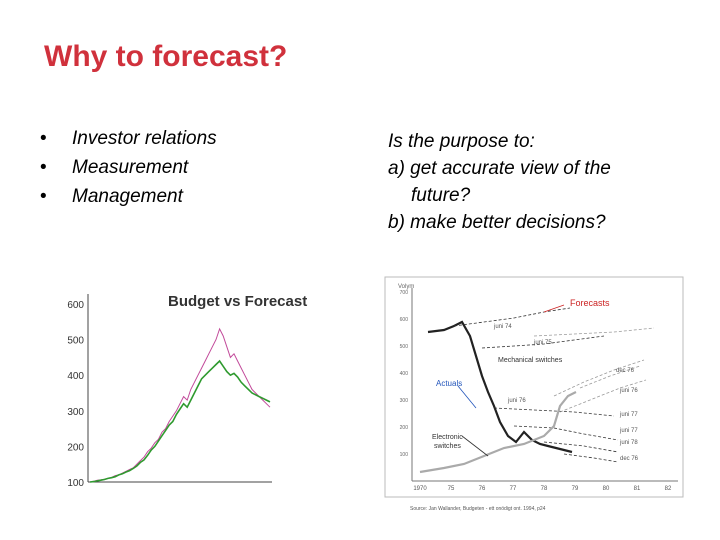 The width and height of the screenshot is (720, 540). Describe the element at coordinates (512, 317) in the screenshot. I see `forecast-line-juni74` at that location.